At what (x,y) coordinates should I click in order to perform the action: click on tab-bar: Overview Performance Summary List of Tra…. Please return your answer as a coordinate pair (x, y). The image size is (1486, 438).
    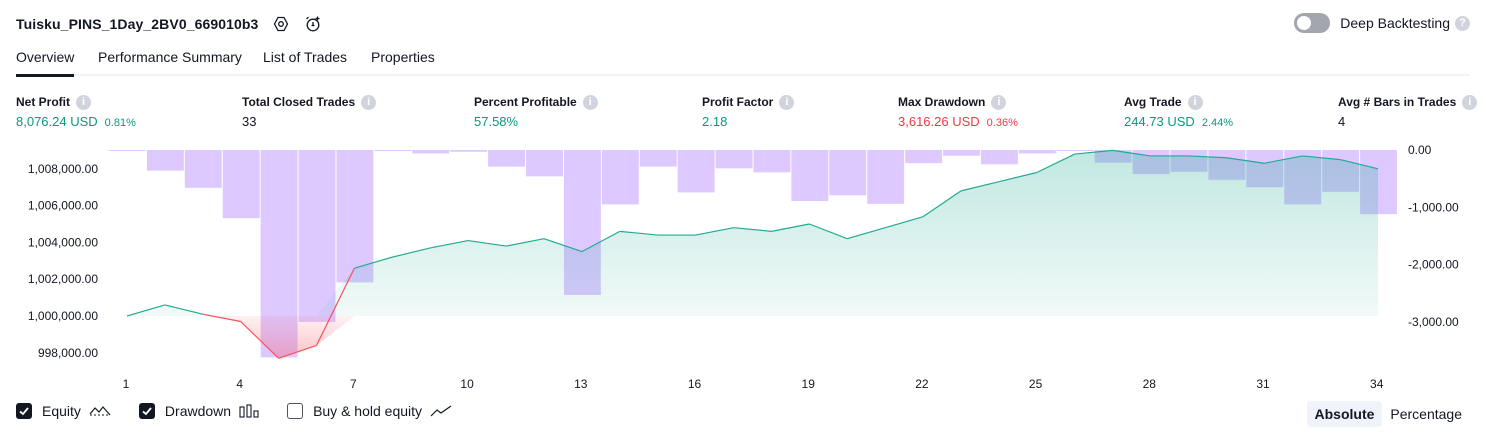
    Looking at the image, I should click on (743, 60).